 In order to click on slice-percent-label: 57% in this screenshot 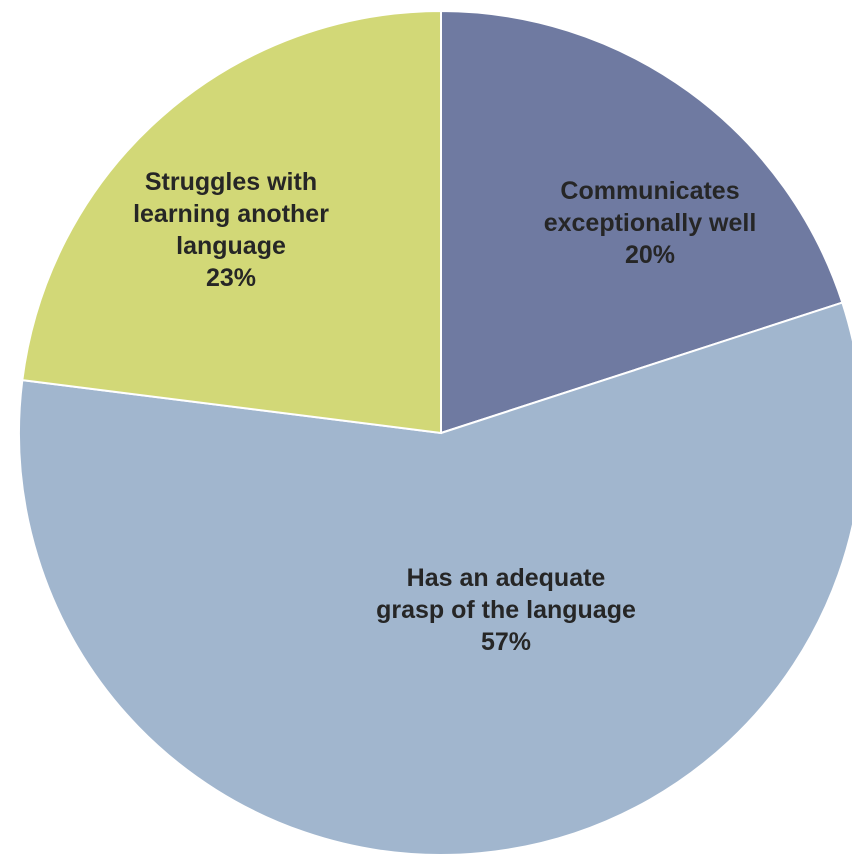, I will do `click(506, 642)`.